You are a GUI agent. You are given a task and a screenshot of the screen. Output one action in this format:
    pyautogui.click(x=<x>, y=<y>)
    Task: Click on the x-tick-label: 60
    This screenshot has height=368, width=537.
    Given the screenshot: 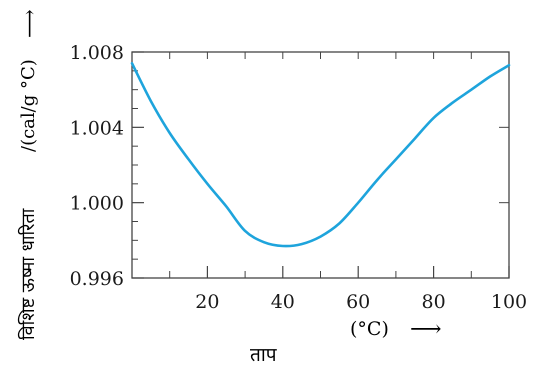 What is the action you would take?
    pyautogui.click(x=358, y=302)
    